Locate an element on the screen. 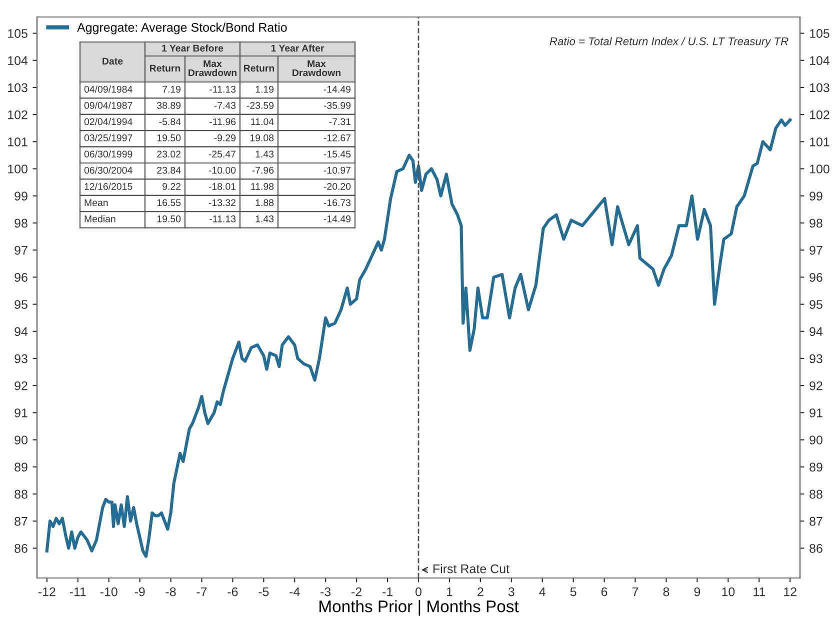 The image size is (836, 623). x-tick-label: 2 is located at coordinates (481, 591).